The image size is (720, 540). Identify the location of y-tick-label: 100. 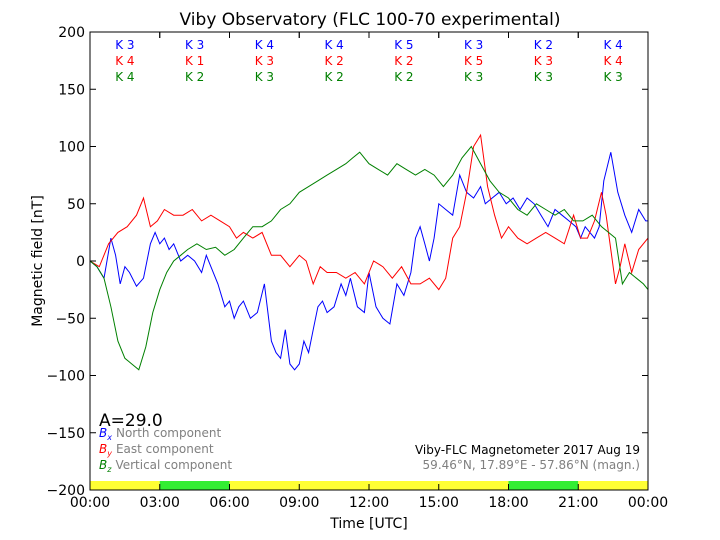
(71, 148).